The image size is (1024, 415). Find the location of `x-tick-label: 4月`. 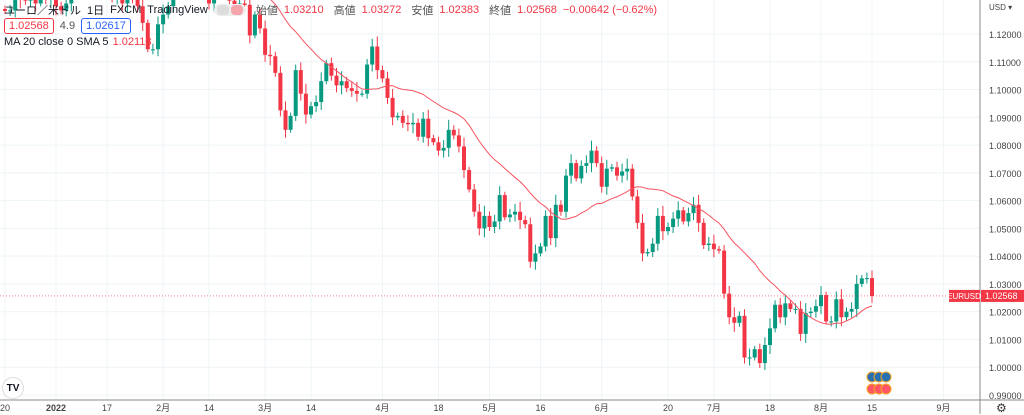

x-tick-label: 4月 is located at coordinates (382, 408).